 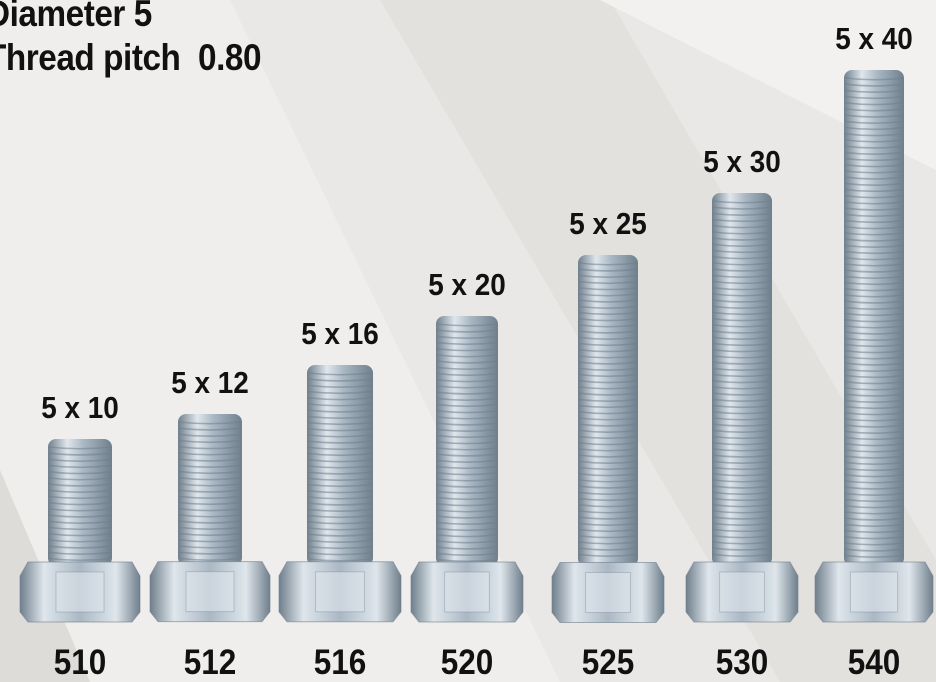 What do you see at coordinates (608, 662) in the screenshot?
I see `part-code: 525` at bounding box center [608, 662].